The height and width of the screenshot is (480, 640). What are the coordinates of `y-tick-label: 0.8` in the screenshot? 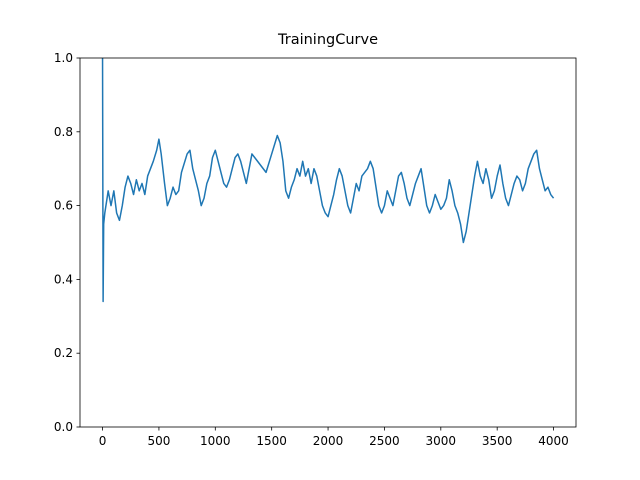 It's located at (63, 132).